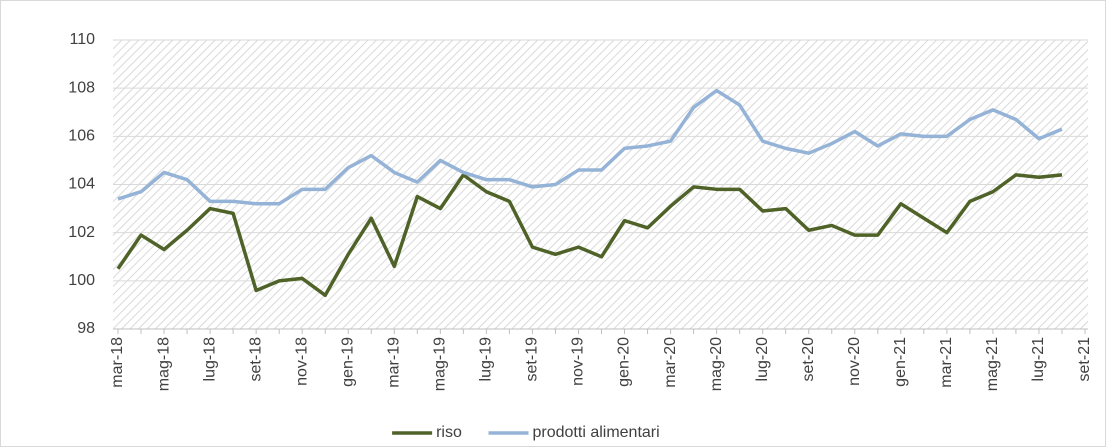 This screenshot has height=447, width=1106. Describe the element at coordinates (347, 362) in the screenshot. I see `x-tick-label: gen-19` at that location.